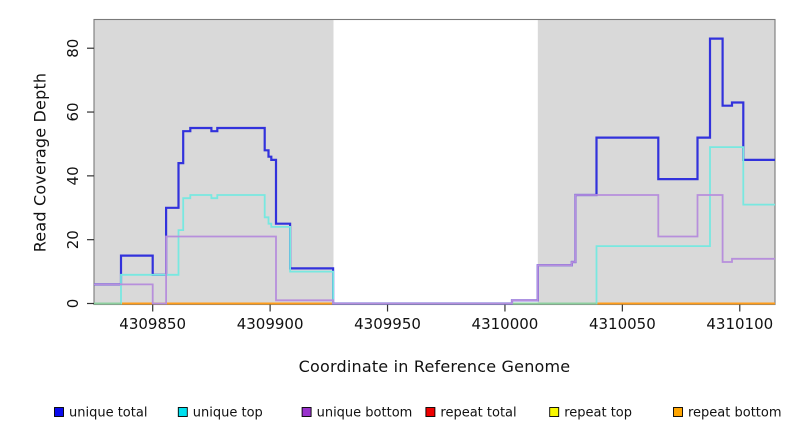  I want to click on y-tick-label: 80, so click(73, 48).